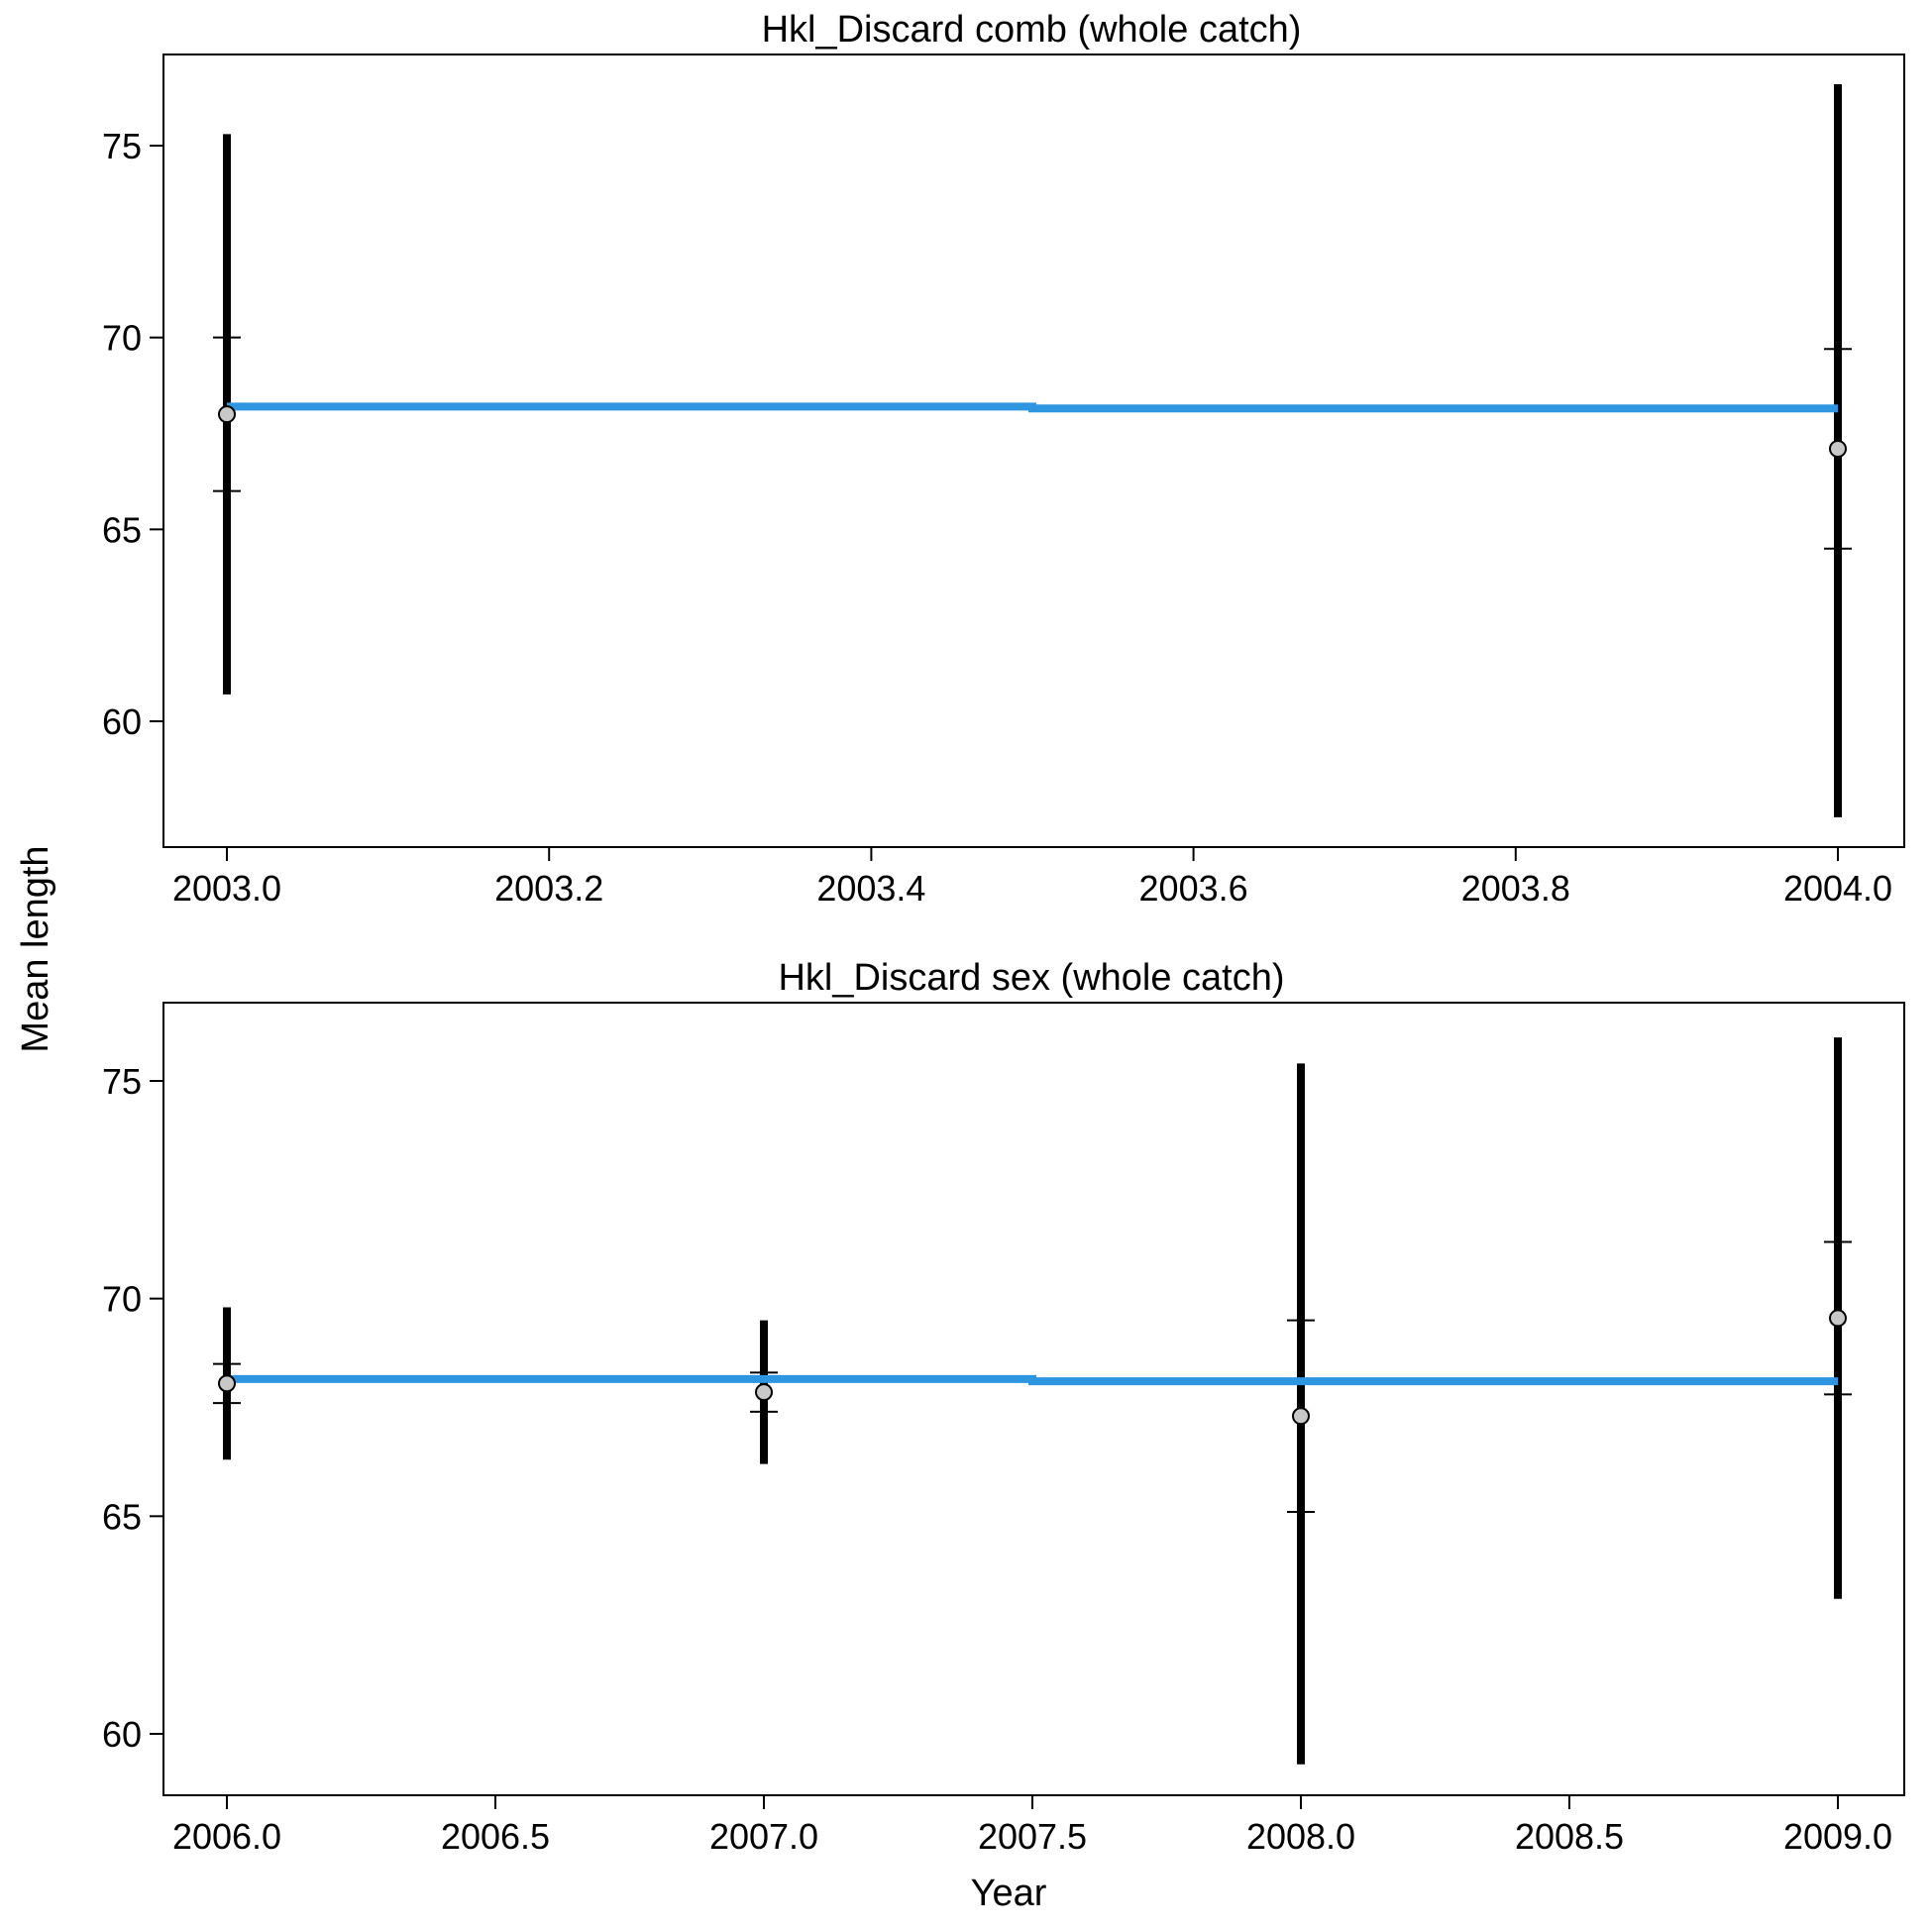 The height and width of the screenshot is (1932, 1932). Describe the element at coordinates (1516, 888) in the screenshot. I see `x-tick-label: 2003.8` at that location.